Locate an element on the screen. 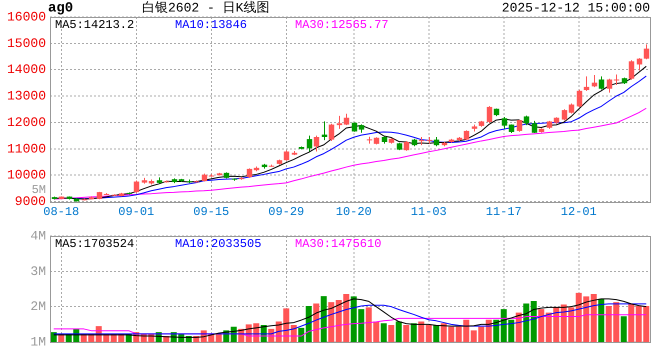  x-tick-label: 09-15 is located at coordinates (211, 211).